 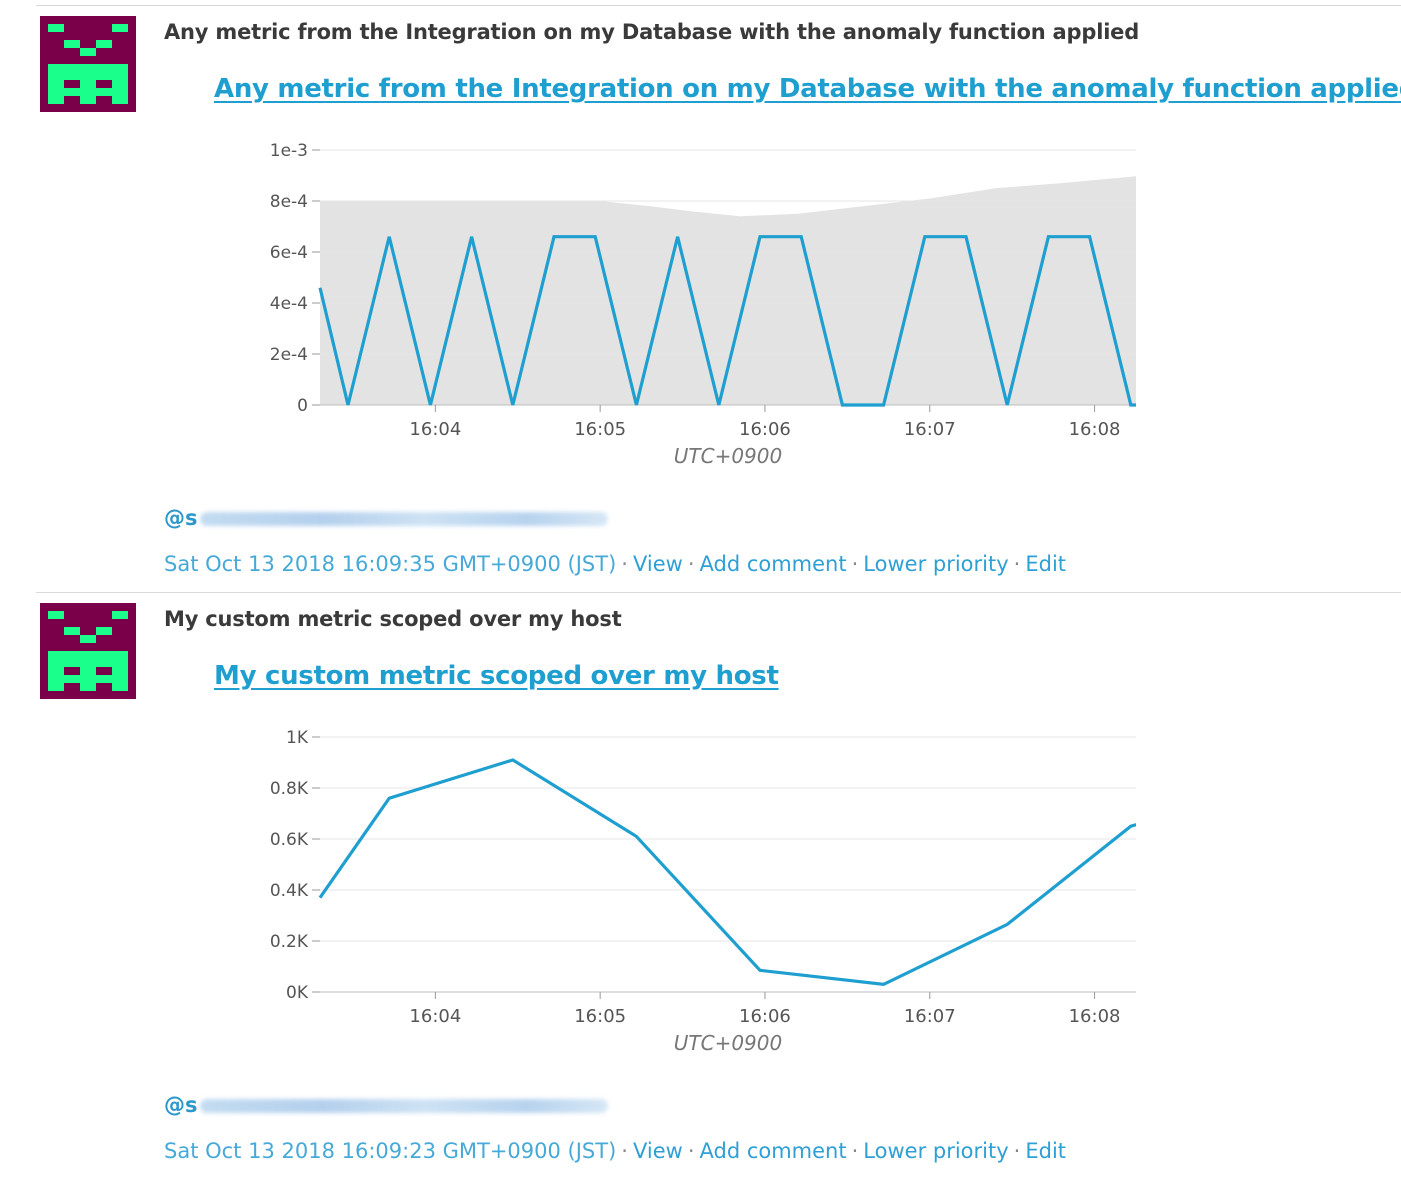 I want to click on y-tick-label: 0K, so click(x=297, y=993).